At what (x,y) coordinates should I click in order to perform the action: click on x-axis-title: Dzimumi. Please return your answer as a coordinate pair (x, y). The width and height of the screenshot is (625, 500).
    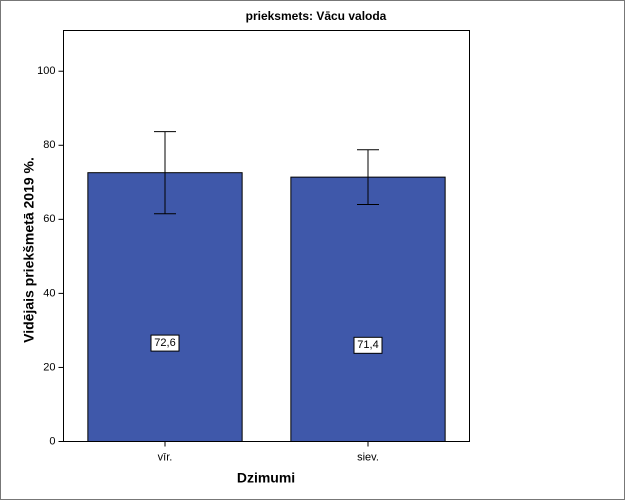
    Looking at the image, I should click on (266, 478).